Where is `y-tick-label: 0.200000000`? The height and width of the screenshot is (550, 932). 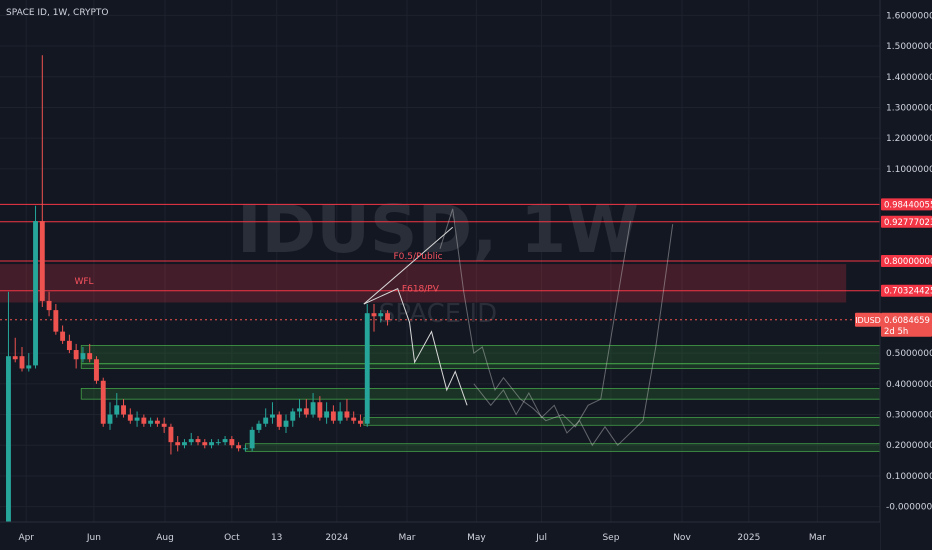 y-tick-label: 0.200000000 is located at coordinates (909, 446).